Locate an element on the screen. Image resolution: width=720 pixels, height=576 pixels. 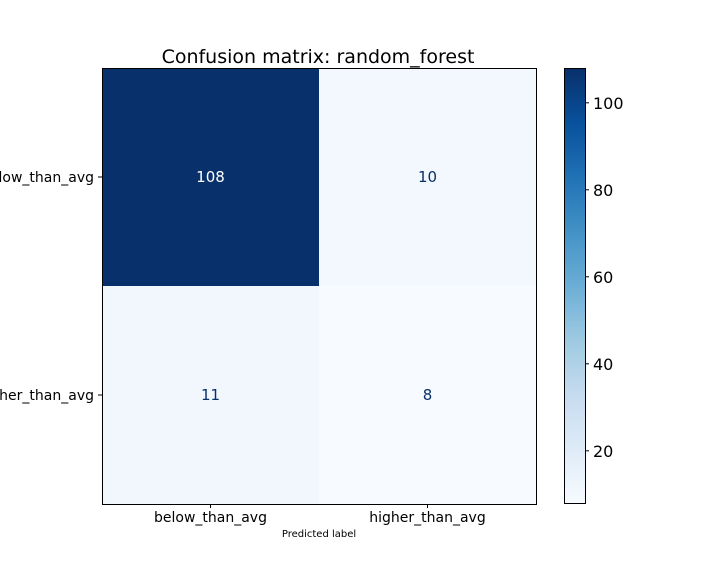
x-tick-label: higher_than_avg is located at coordinates (427, 518).